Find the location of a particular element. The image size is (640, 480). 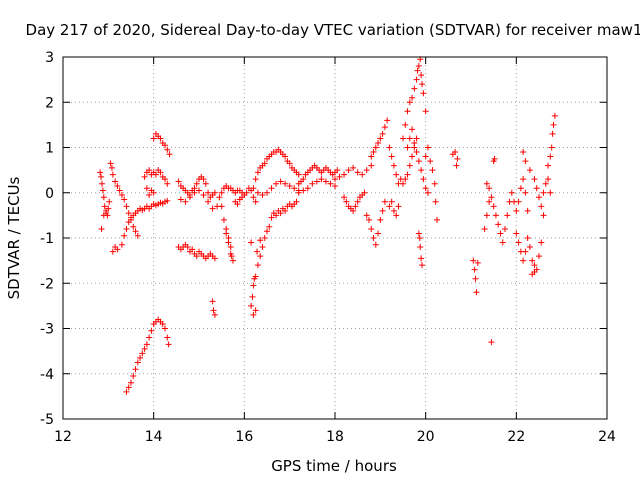

x-tick-label: 20 is located at coordinates (426, 437).